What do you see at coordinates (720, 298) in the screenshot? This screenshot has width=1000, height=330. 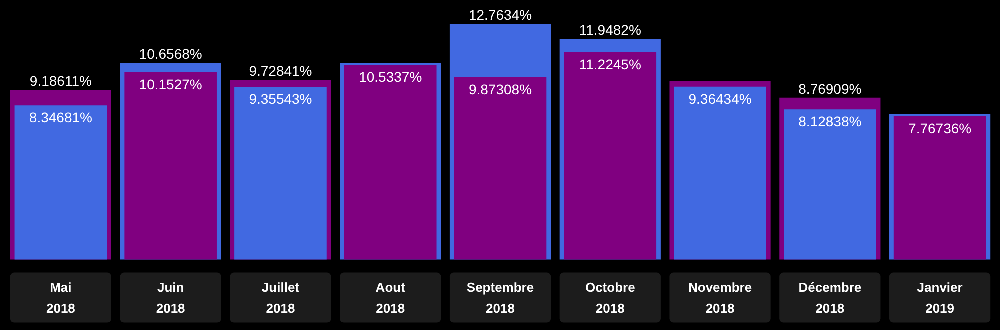 I see `x-tick-label: Novembre 2018` at bounding box center [720, 298].